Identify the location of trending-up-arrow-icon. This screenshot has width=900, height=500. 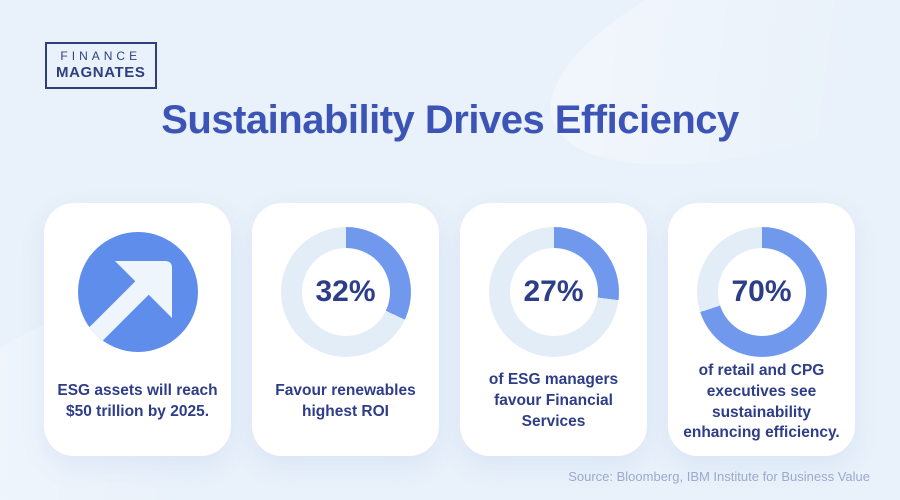
(138, 292).